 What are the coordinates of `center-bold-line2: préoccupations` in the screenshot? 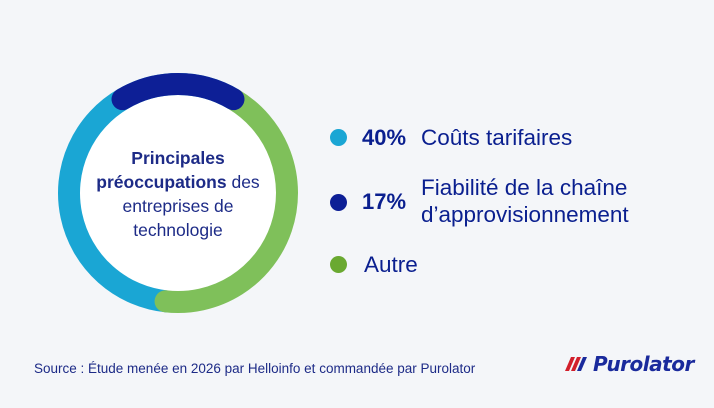 It's located at (161, 182).